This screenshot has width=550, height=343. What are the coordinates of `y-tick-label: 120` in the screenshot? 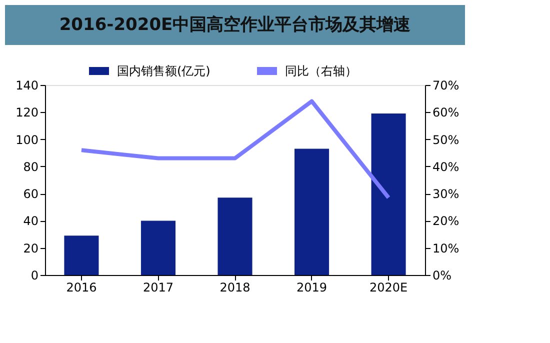 It's located at (27, 113).